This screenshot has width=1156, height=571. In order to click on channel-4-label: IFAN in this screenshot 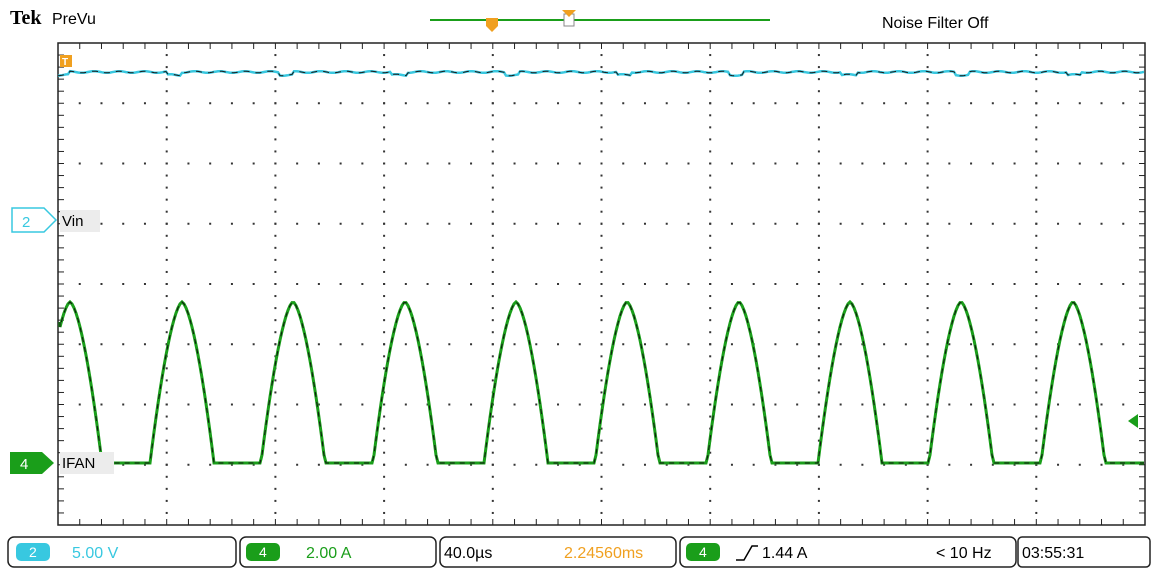, I will do `click(78, 463)`.